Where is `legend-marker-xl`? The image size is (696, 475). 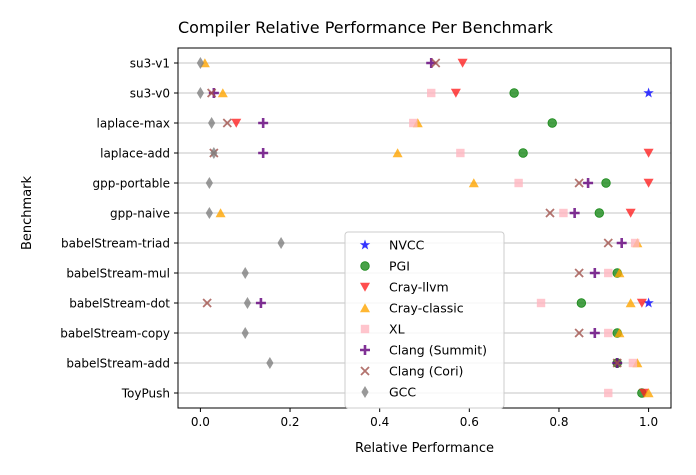 legend-marker-xl is located at coordinates (365, 329).